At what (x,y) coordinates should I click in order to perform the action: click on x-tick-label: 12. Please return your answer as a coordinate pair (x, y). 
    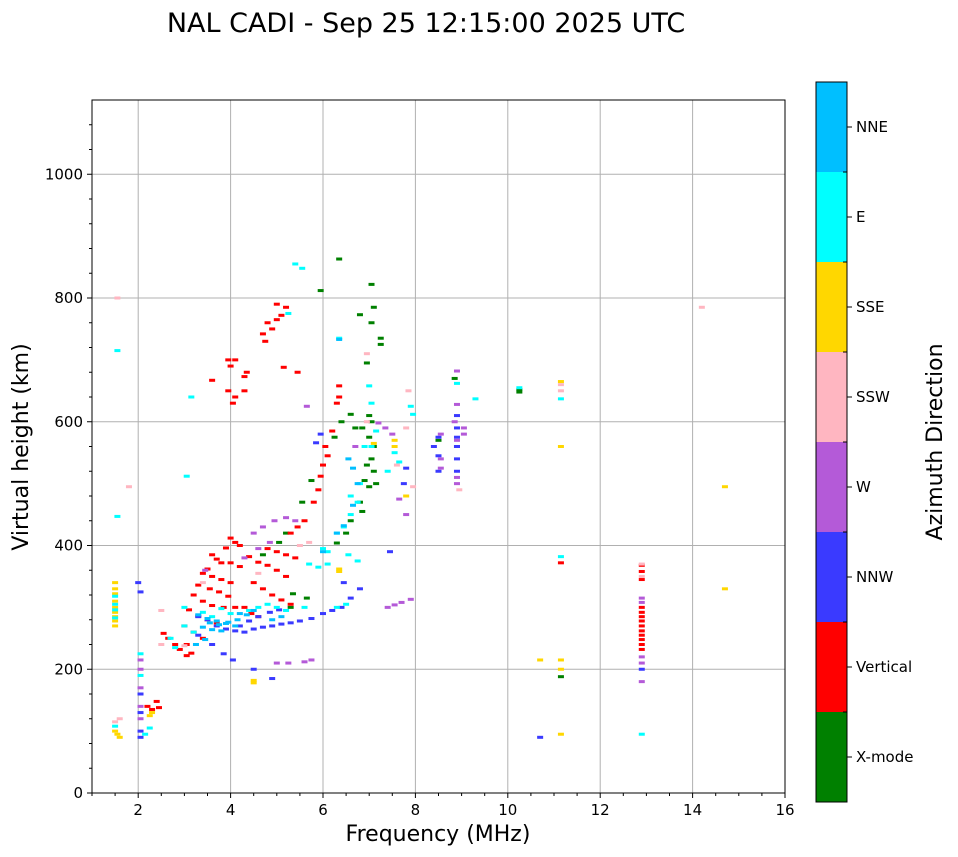
    Looking at the image, I should click on (600, 810).